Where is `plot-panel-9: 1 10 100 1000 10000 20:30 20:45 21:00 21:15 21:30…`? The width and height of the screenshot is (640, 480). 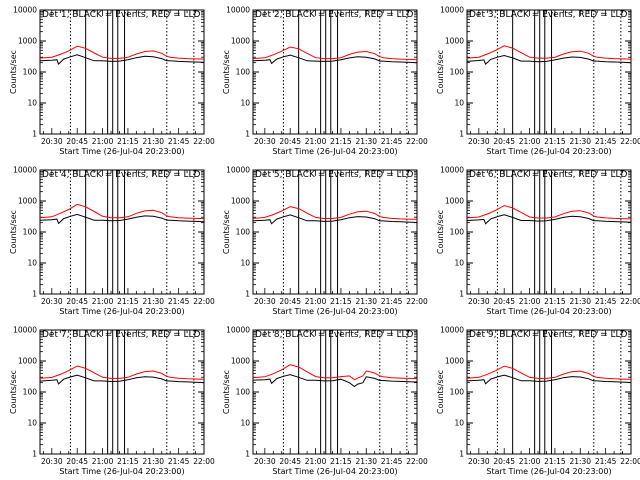
plot-panel-9: 1 10 100 1000 10000 20:30 20:45 21:00 21:15 21:30… is located at coordinates (538, 401).